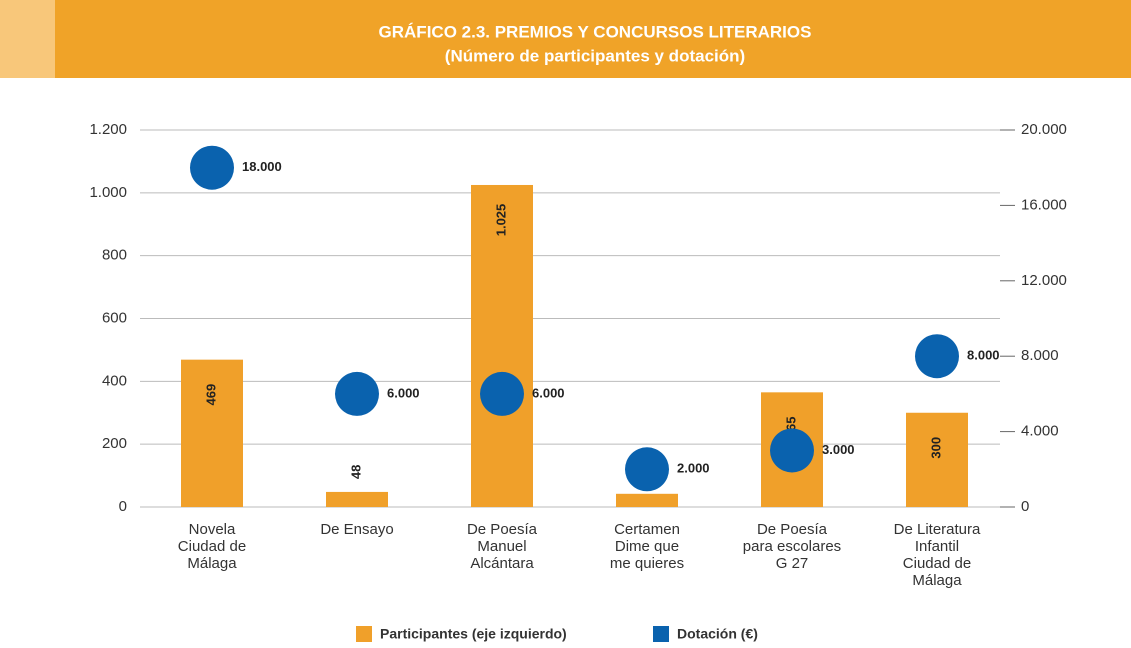  I want to click on y-tick-label: 400, so click(114, 380).